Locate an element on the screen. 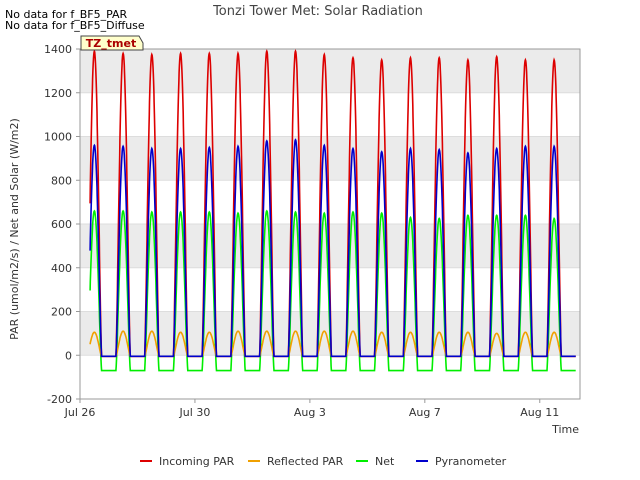  y-tick-label: 200 is located at coordinates (61, 312).